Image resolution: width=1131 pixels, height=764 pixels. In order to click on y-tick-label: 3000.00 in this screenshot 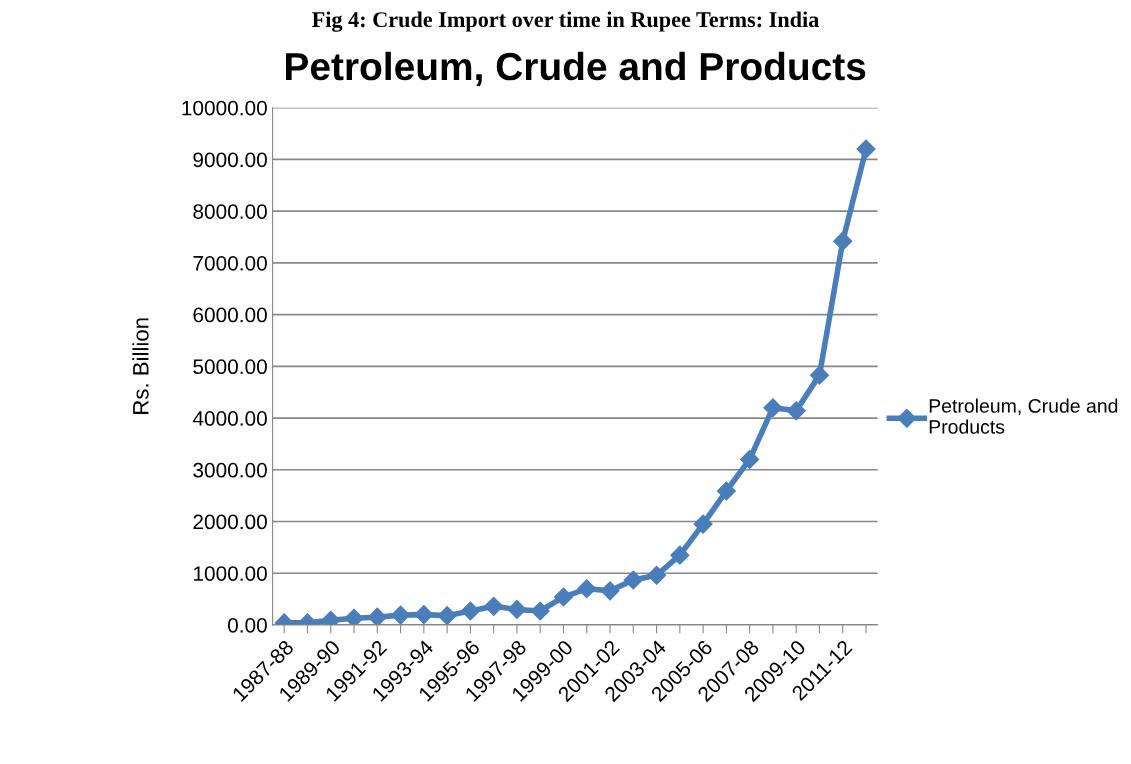, I will do `click(230, 470)`.